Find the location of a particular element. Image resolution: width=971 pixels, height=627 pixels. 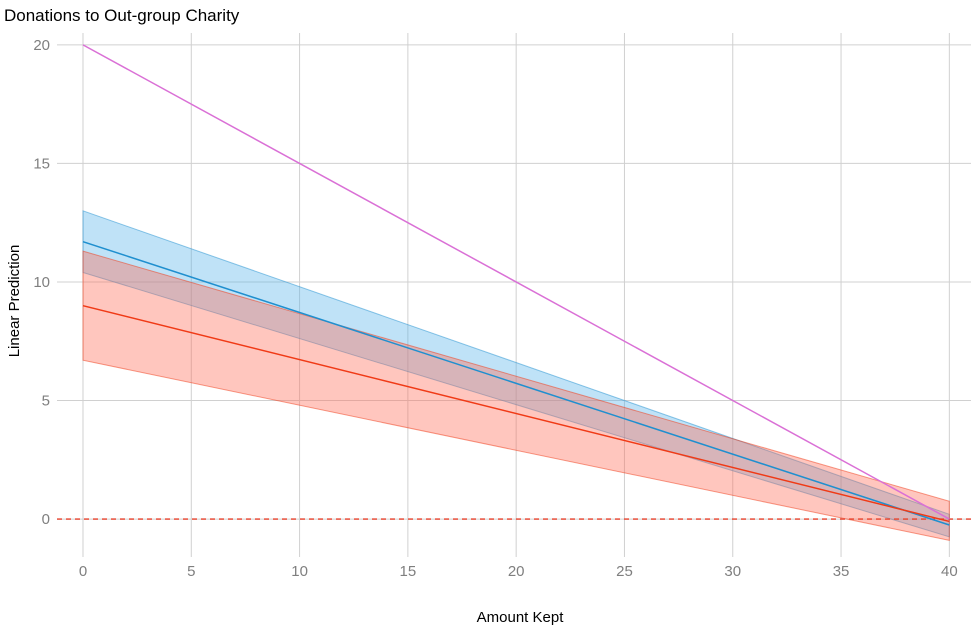

x-tick-label: 5 is located at coordinates (191, 571).